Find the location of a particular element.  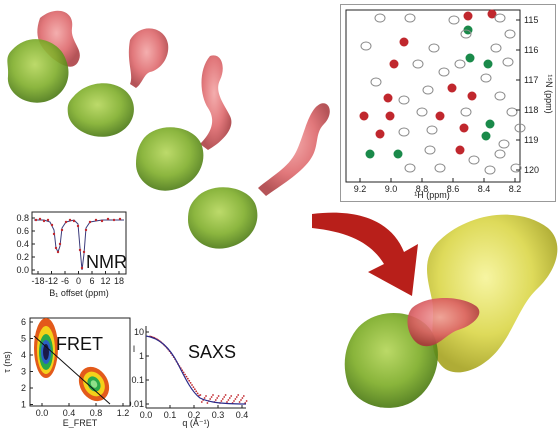

cest-y-tick-label: 0.2 is located at coordinates (22, 257).